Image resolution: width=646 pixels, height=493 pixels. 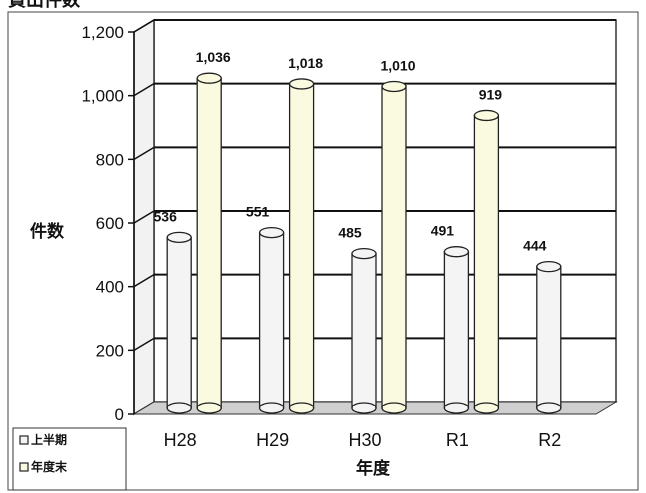 I want to click on data-label: 444, so click(x=535, y=246).